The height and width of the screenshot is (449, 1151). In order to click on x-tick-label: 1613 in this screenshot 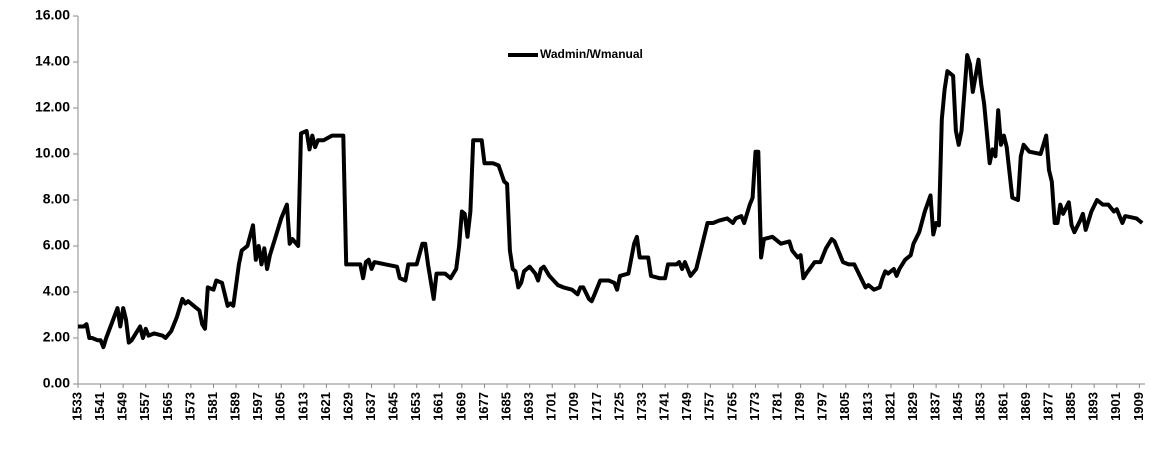, I will do `click(302, 406)`.